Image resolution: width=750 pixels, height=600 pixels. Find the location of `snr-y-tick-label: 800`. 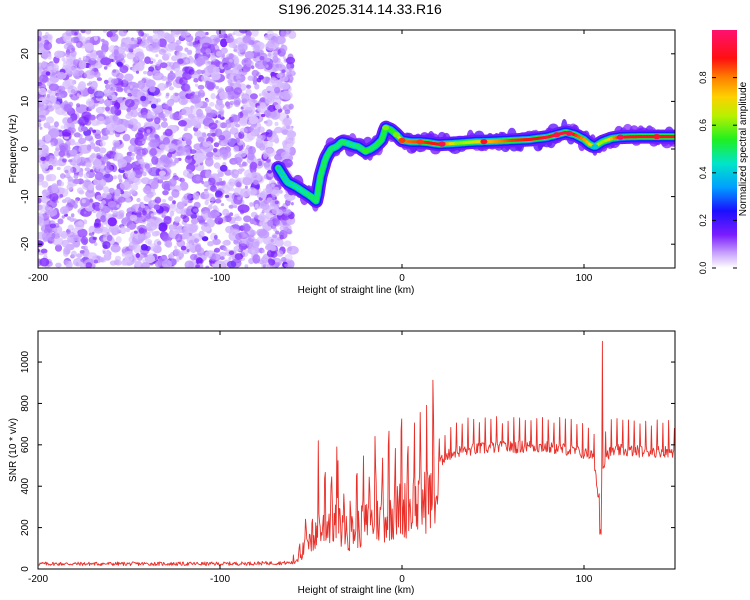

snr-y-tick-label: 800 is located at coordinates (25, 403).